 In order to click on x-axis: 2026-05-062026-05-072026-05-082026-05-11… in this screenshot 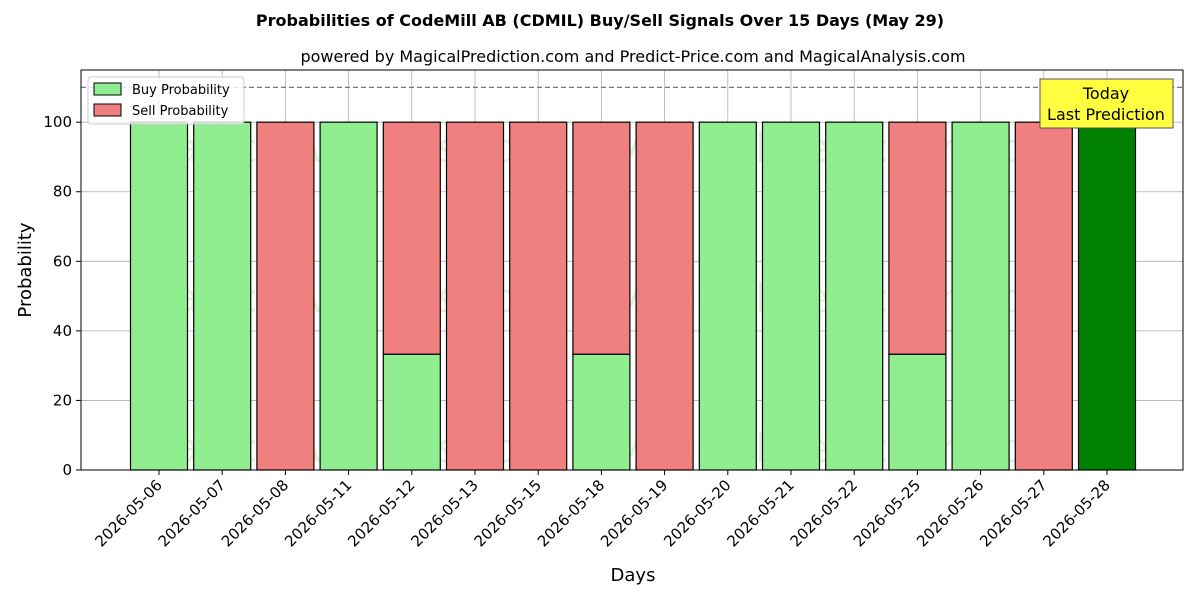, I will do `click(602, 510)`.